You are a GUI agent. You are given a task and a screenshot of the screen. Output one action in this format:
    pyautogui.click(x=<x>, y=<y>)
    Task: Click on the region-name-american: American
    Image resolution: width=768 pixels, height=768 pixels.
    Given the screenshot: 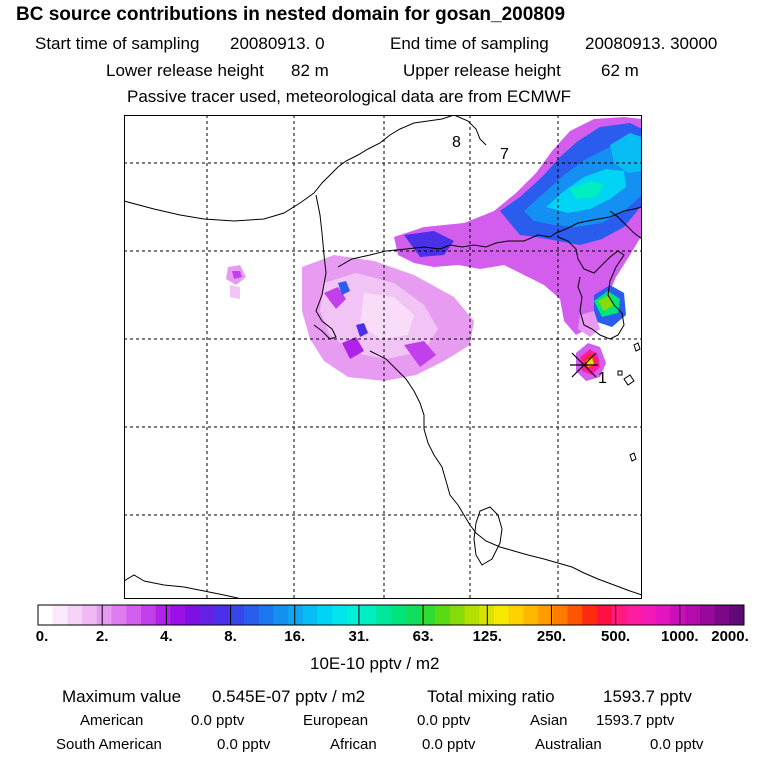 What is the action you would take?
    pyautogui.click(x=112, y=720)
    